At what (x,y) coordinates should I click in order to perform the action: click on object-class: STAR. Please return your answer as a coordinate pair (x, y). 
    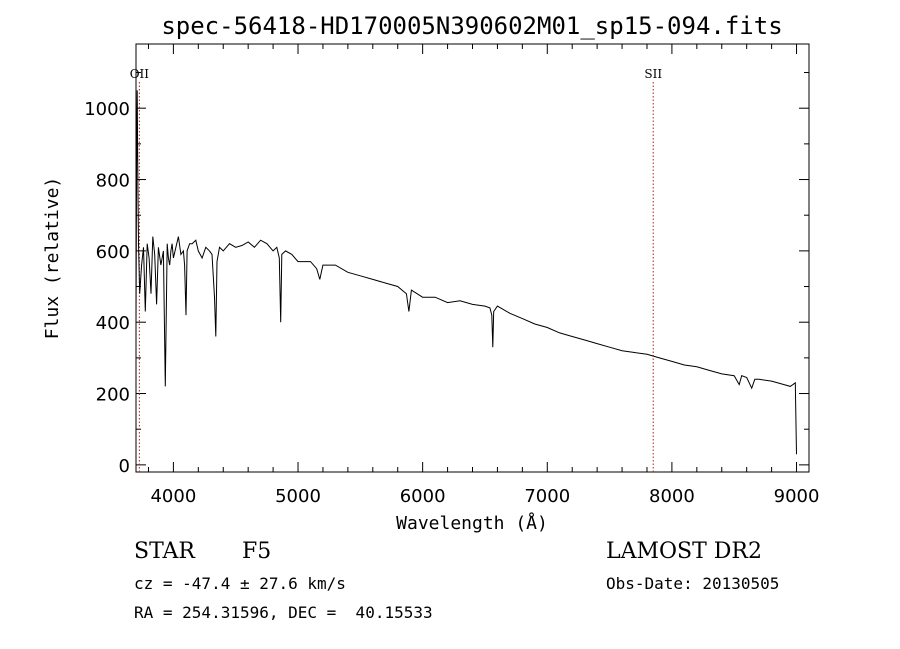
    Looking at the image, I should click on (164, 551).